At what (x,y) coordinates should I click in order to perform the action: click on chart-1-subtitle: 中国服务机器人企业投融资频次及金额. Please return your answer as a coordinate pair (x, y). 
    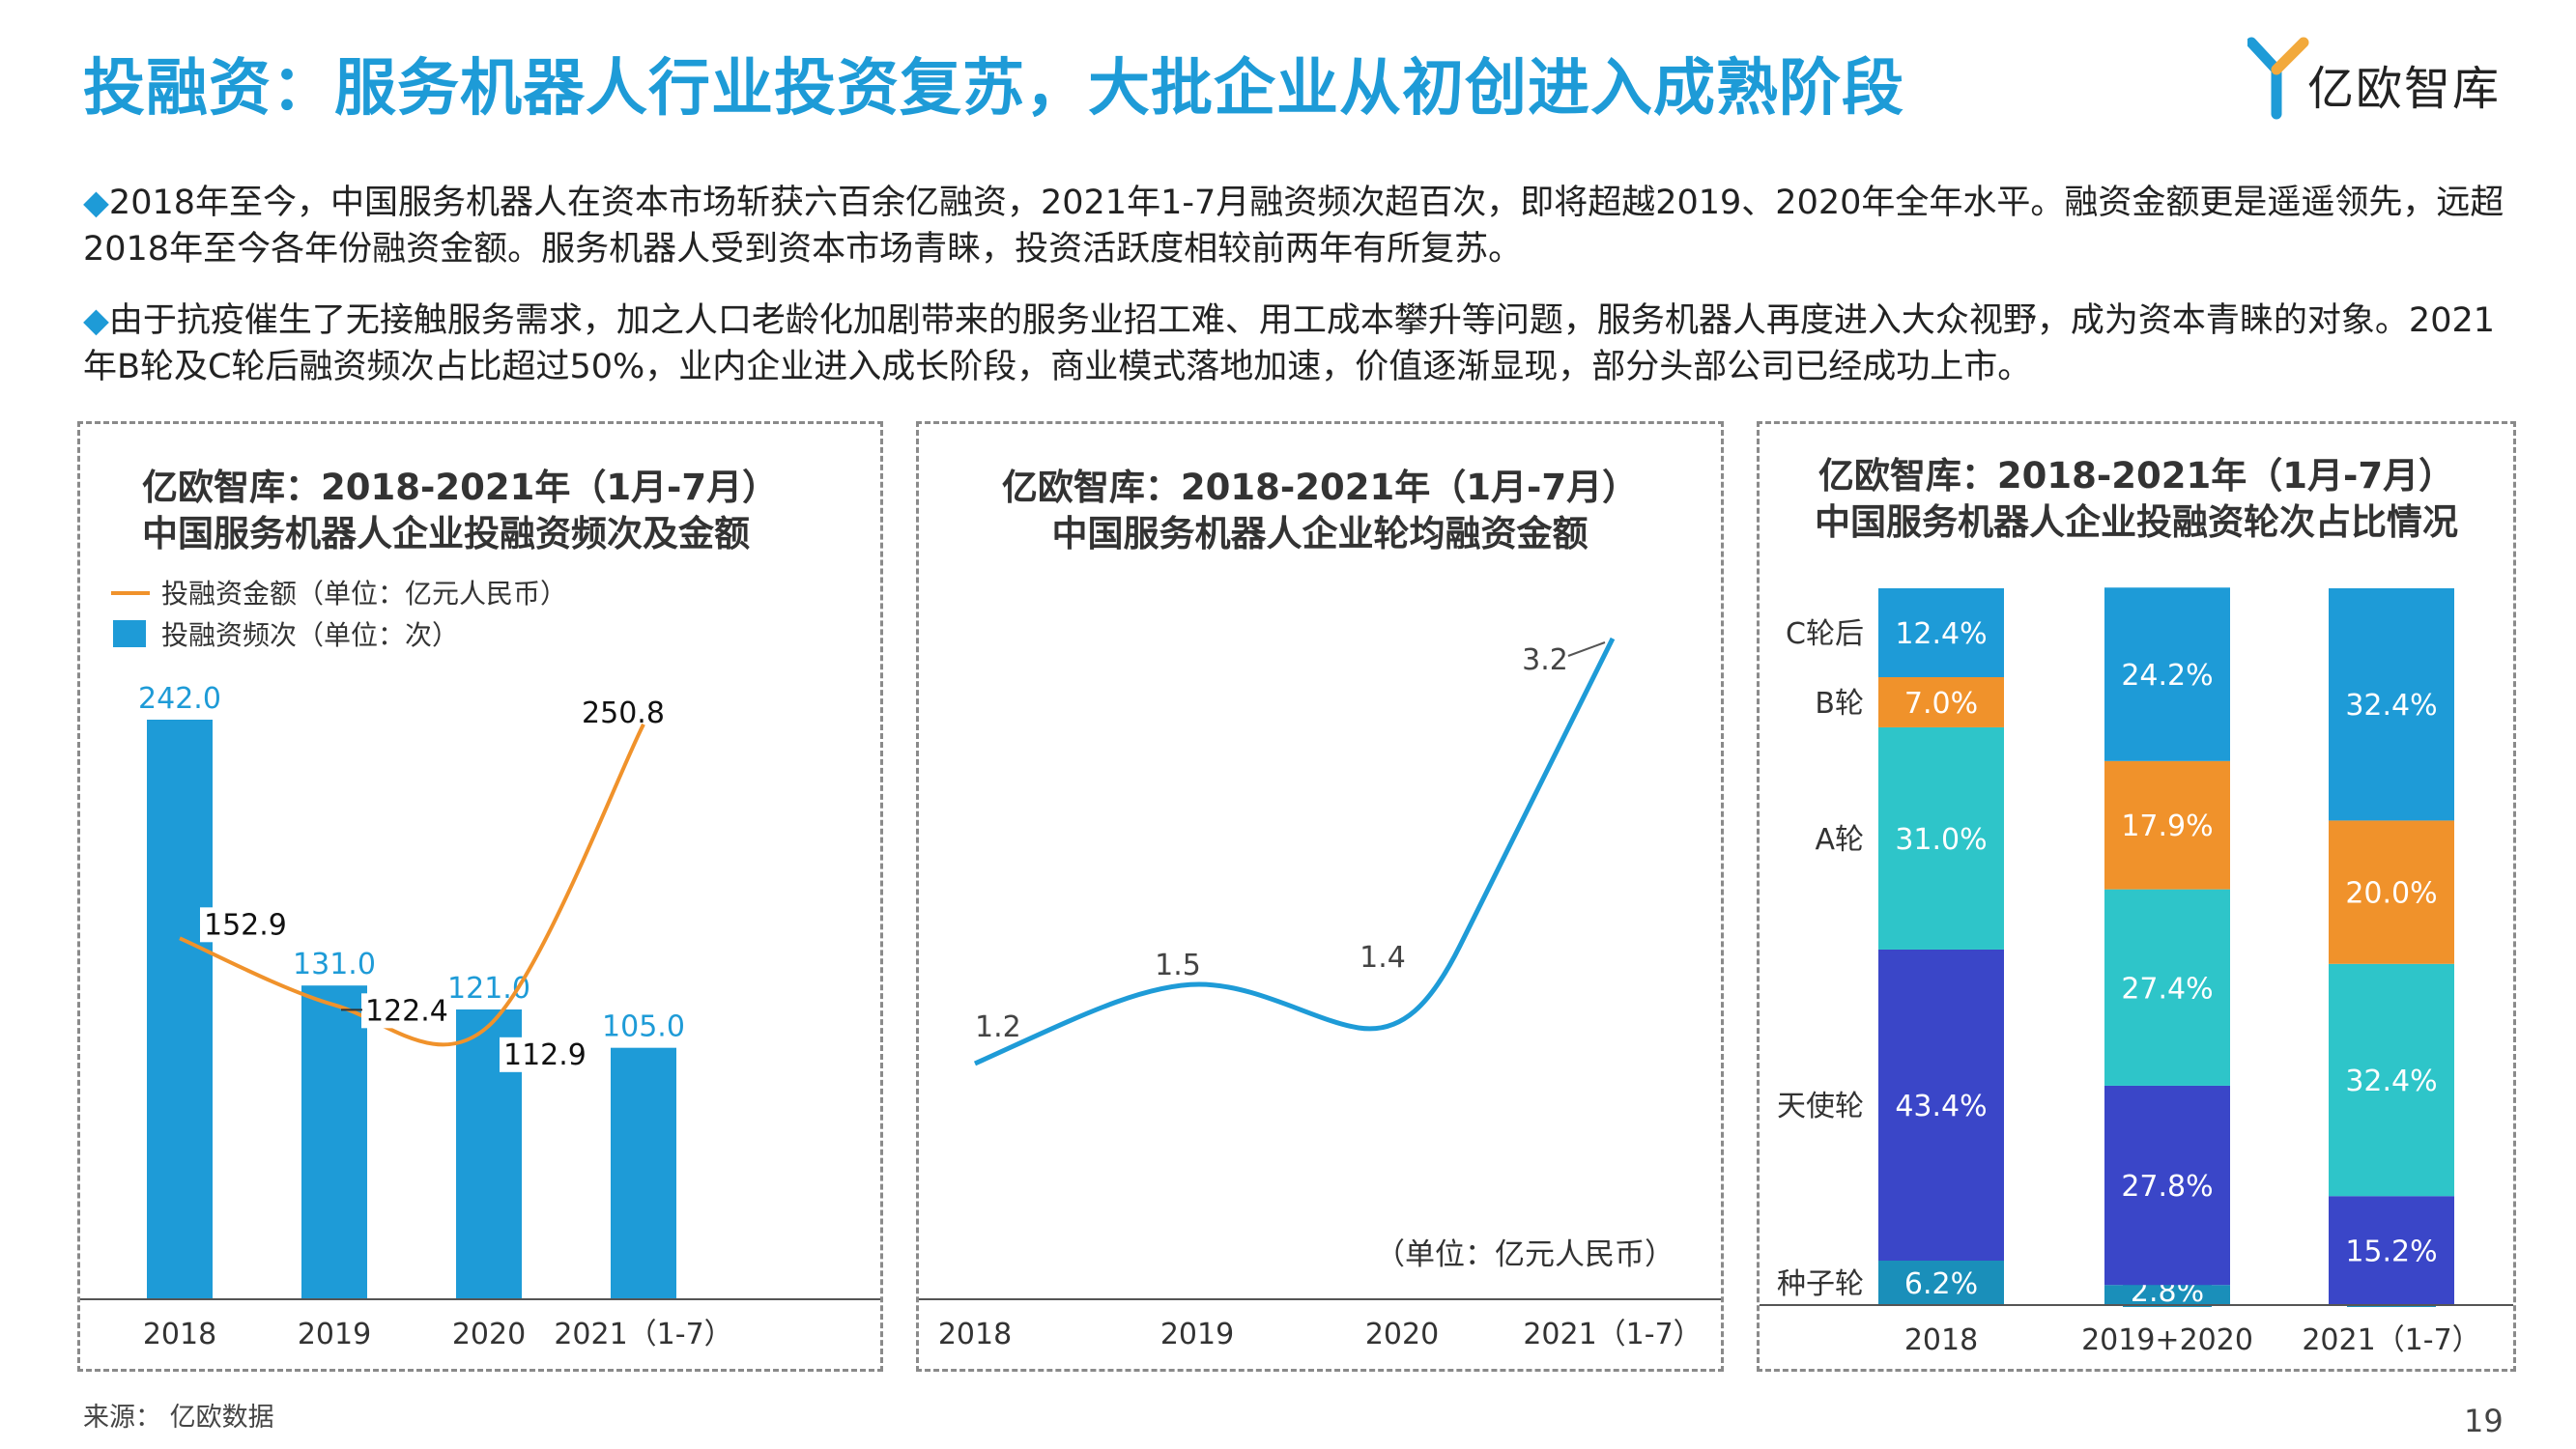
    Looking at the image, I should click on (446, 533).